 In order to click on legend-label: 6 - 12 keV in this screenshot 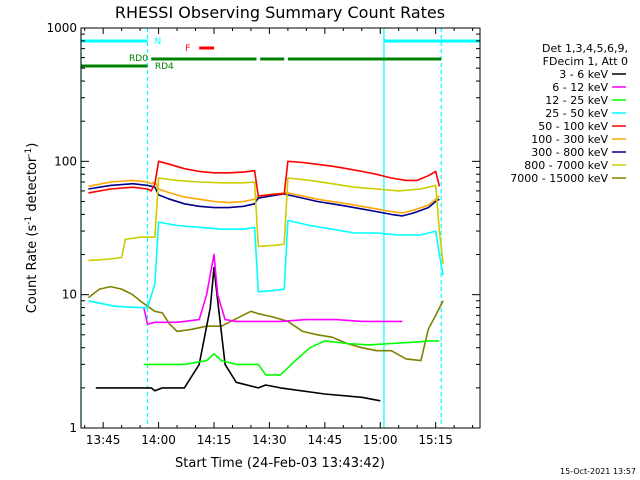, I will do `click(580, 87)`.